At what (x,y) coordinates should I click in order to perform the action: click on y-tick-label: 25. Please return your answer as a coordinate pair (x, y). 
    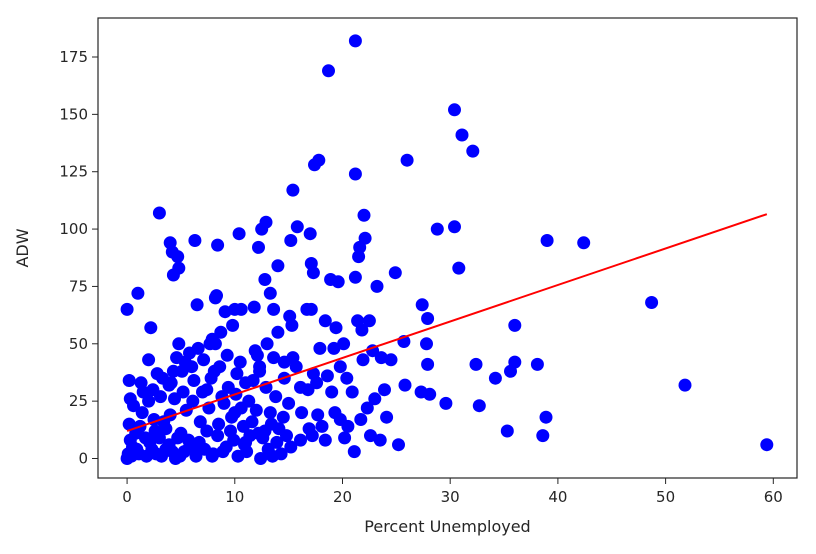
    Looking at the image, I should click on (78, 401).